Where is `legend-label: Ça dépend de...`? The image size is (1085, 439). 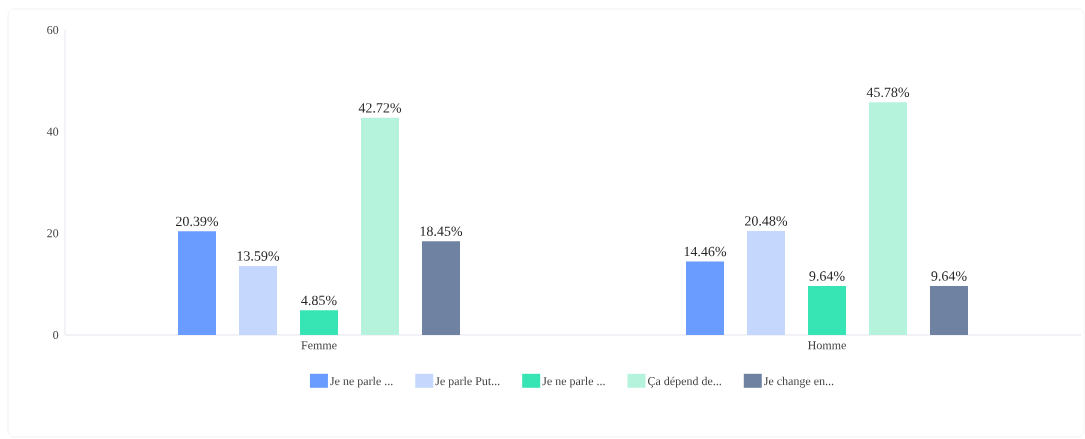 legend-label: Ça dépend de... is located at coordinates (684, 382).